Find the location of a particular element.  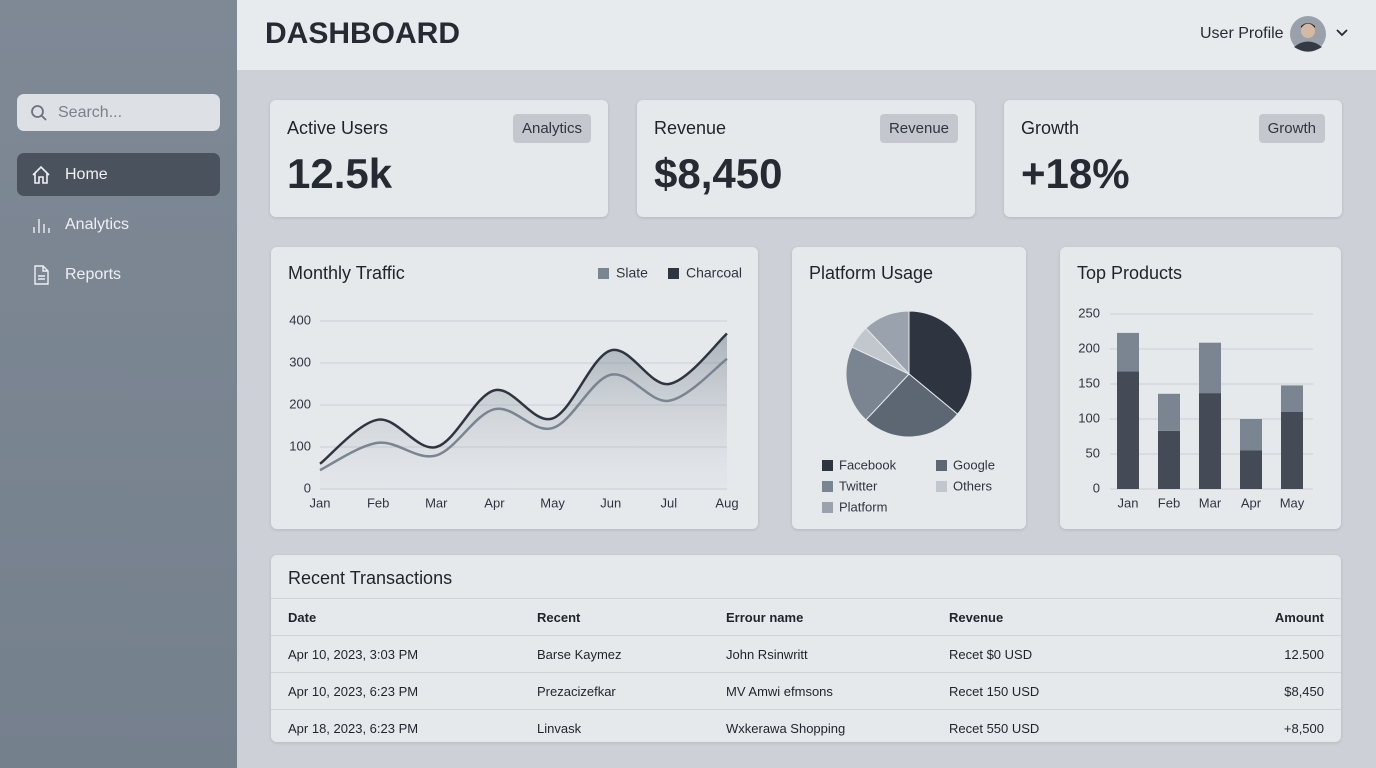

dropdown-icon is located at coordinates (1342, 33).